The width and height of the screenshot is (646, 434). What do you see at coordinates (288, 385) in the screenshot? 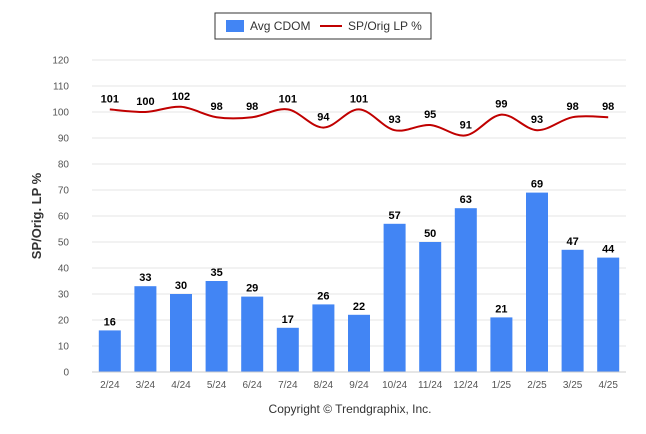
I see `x-tick-label: 7/24` at bounding box center [288, 385].